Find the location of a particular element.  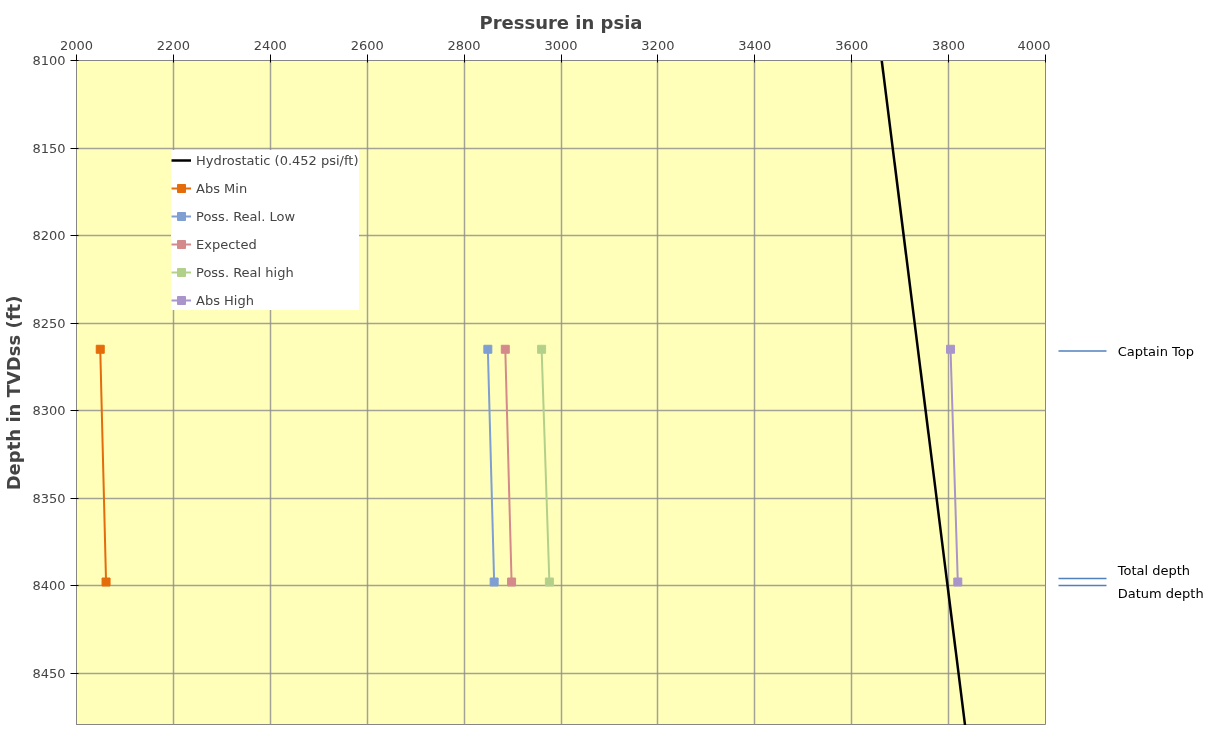

legend-label: Poss. Real high is located at coordinates (245, 272).